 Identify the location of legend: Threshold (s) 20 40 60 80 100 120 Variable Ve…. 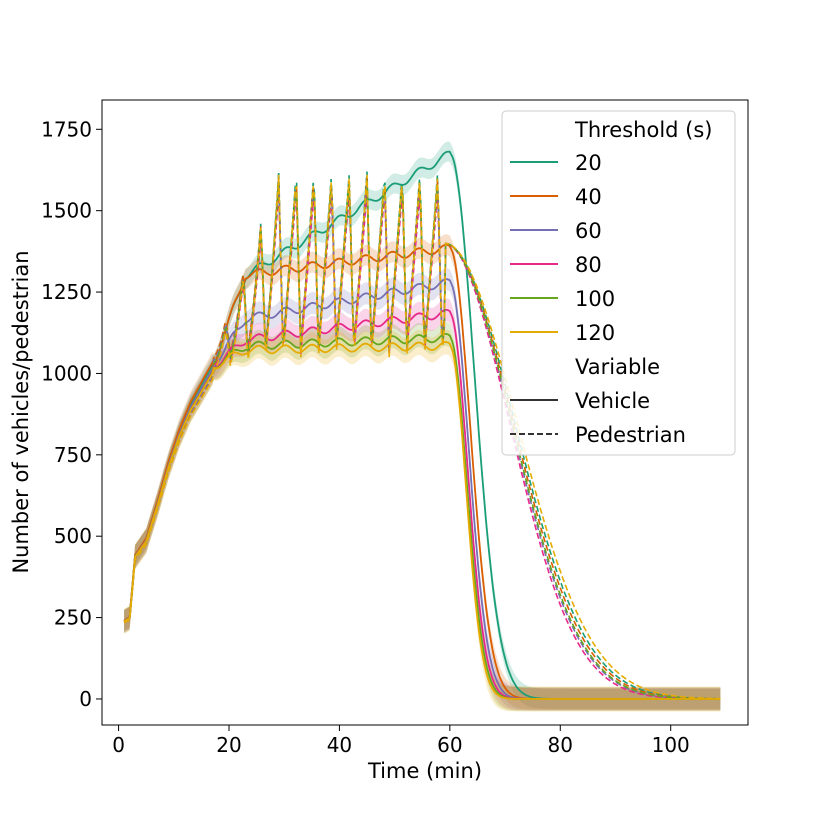
(618, 283).